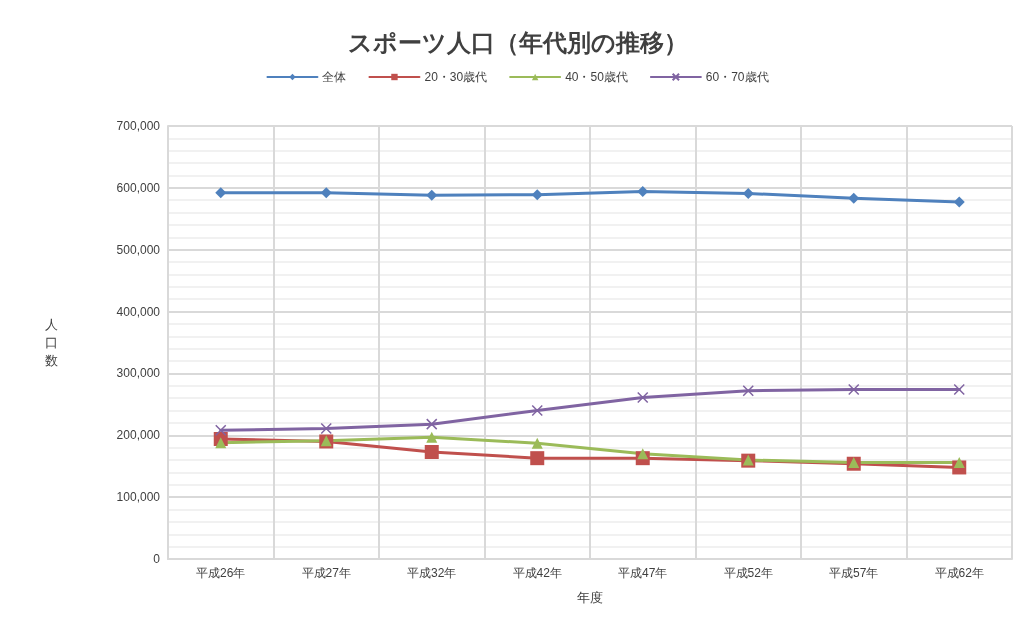 Image resolution: width=1035 pixels, height=630 pixels. What do you see at coordinates (959, 573) in the screenshot?
I see `x-tick-label: 平成62年` at bounding box center [959, 573].